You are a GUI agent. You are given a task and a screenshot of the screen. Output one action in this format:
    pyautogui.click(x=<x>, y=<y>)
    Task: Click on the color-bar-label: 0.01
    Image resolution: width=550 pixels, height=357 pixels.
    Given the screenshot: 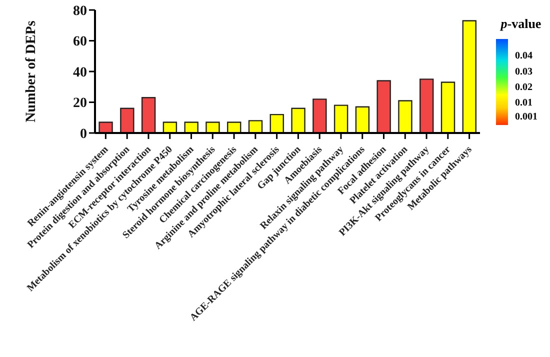 What is the action you would take?
    pyautogui.click(x=523, y=103)
    